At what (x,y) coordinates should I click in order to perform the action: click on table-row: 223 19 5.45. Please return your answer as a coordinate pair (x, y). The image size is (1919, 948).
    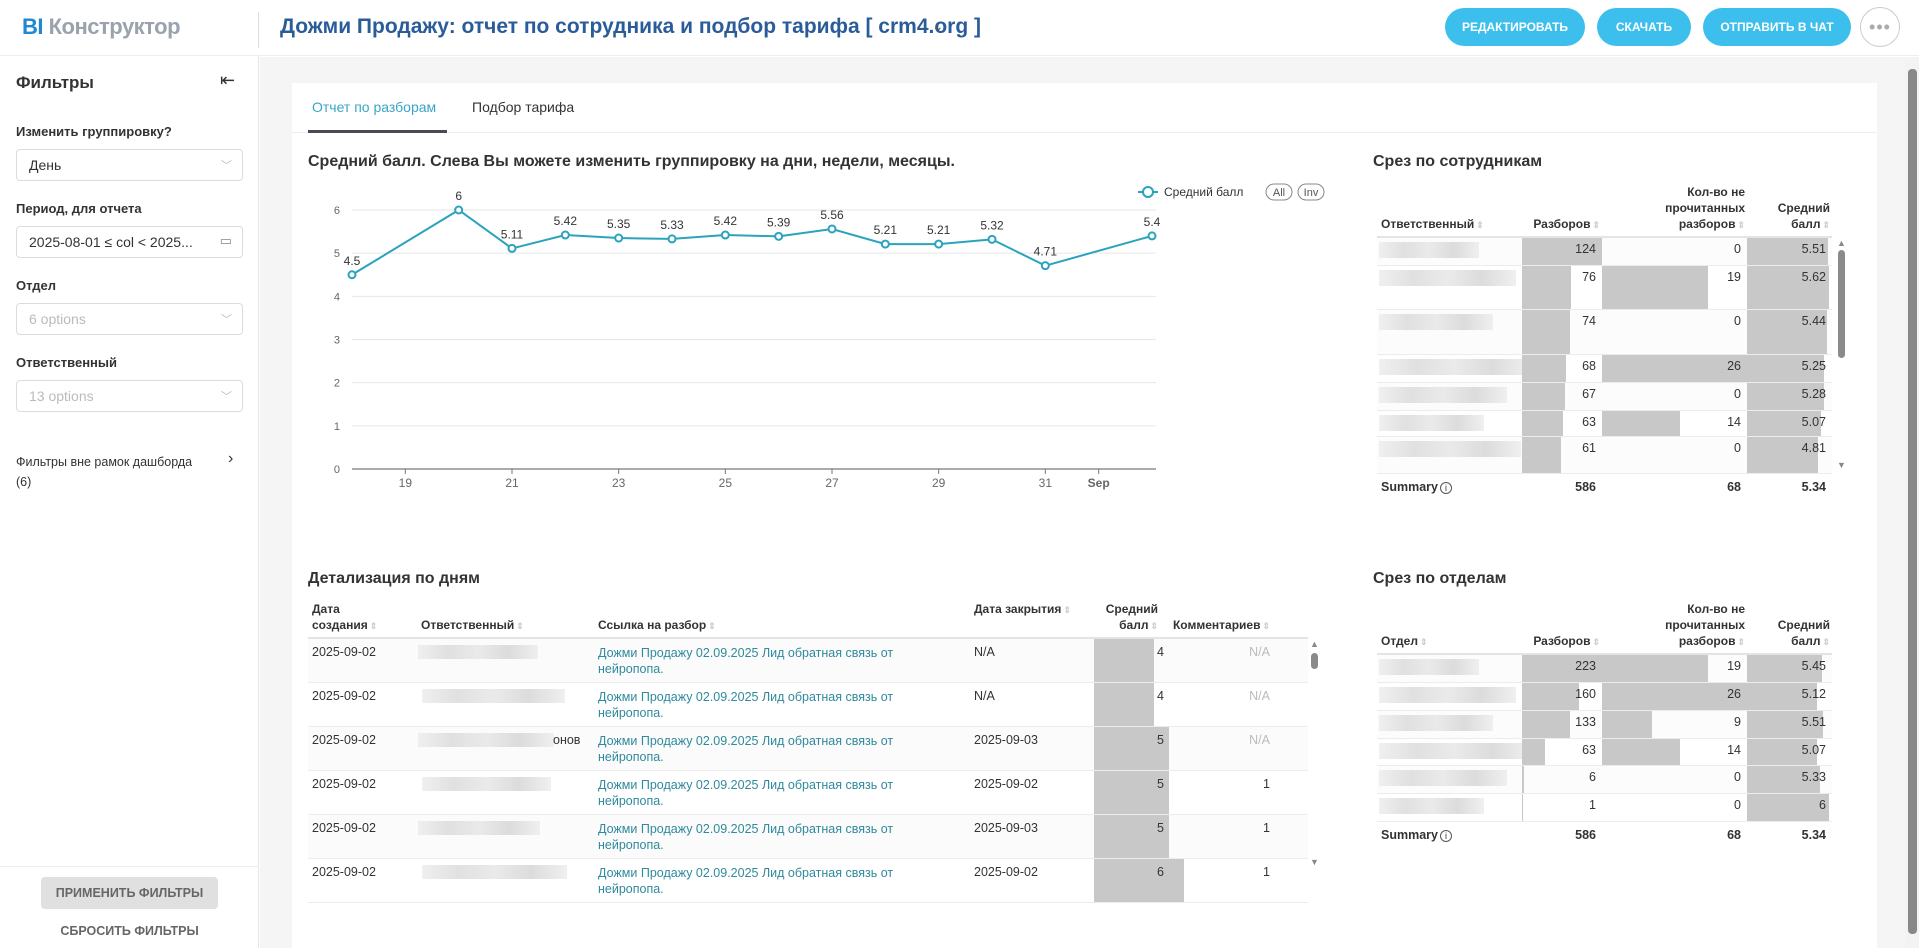
    Looking at the image, I should click on (1604, 669).